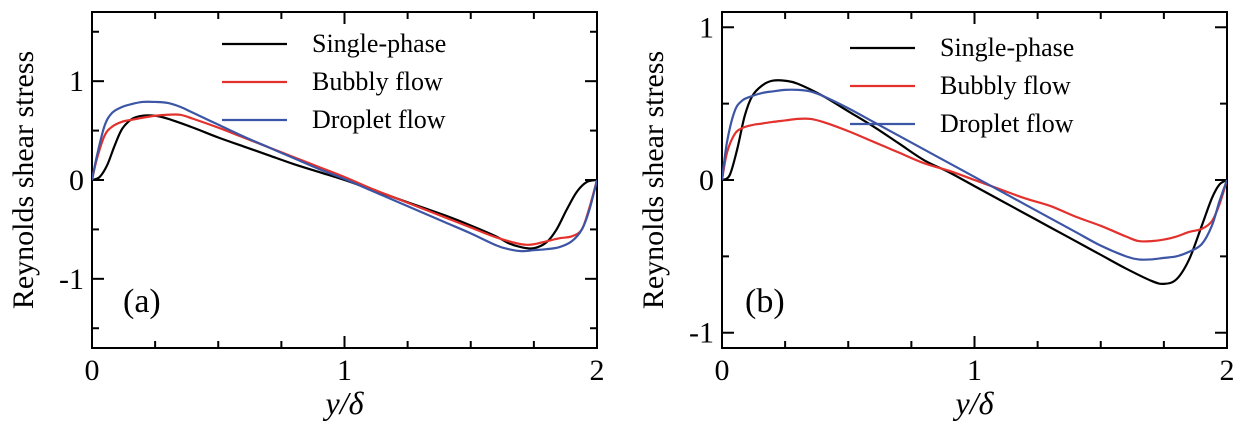 The height and width of the screenshot is (427, 1242). I want to click on panel-a-legend-label: Droplet flow, so click(379, 119).